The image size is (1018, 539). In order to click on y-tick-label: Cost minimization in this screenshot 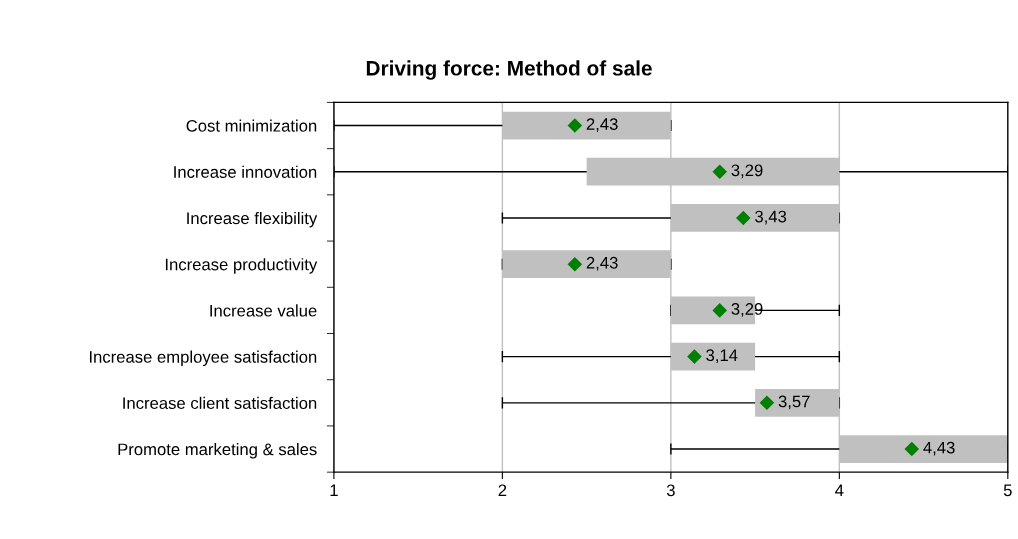, I will do `click(251, 125)`.